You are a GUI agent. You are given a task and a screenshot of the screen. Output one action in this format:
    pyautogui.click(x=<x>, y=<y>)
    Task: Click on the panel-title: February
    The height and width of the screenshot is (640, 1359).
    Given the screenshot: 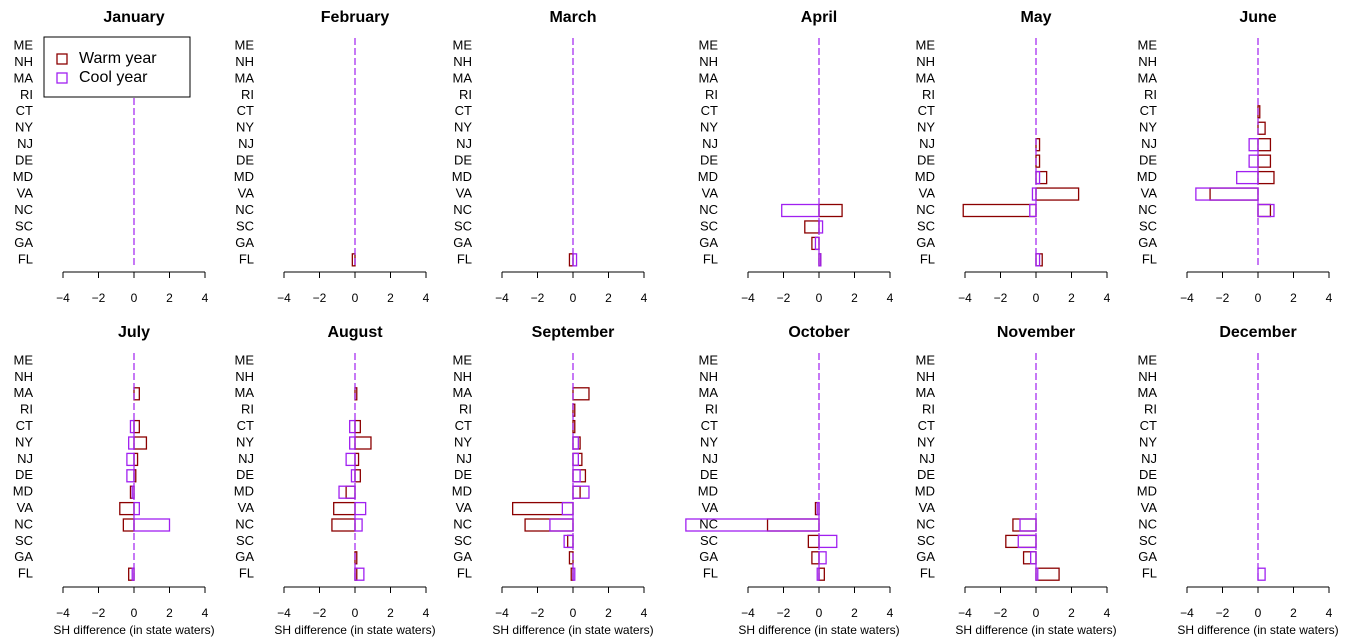 What is the action you would take?
    pyautogui.click(x=355, y=17)
    